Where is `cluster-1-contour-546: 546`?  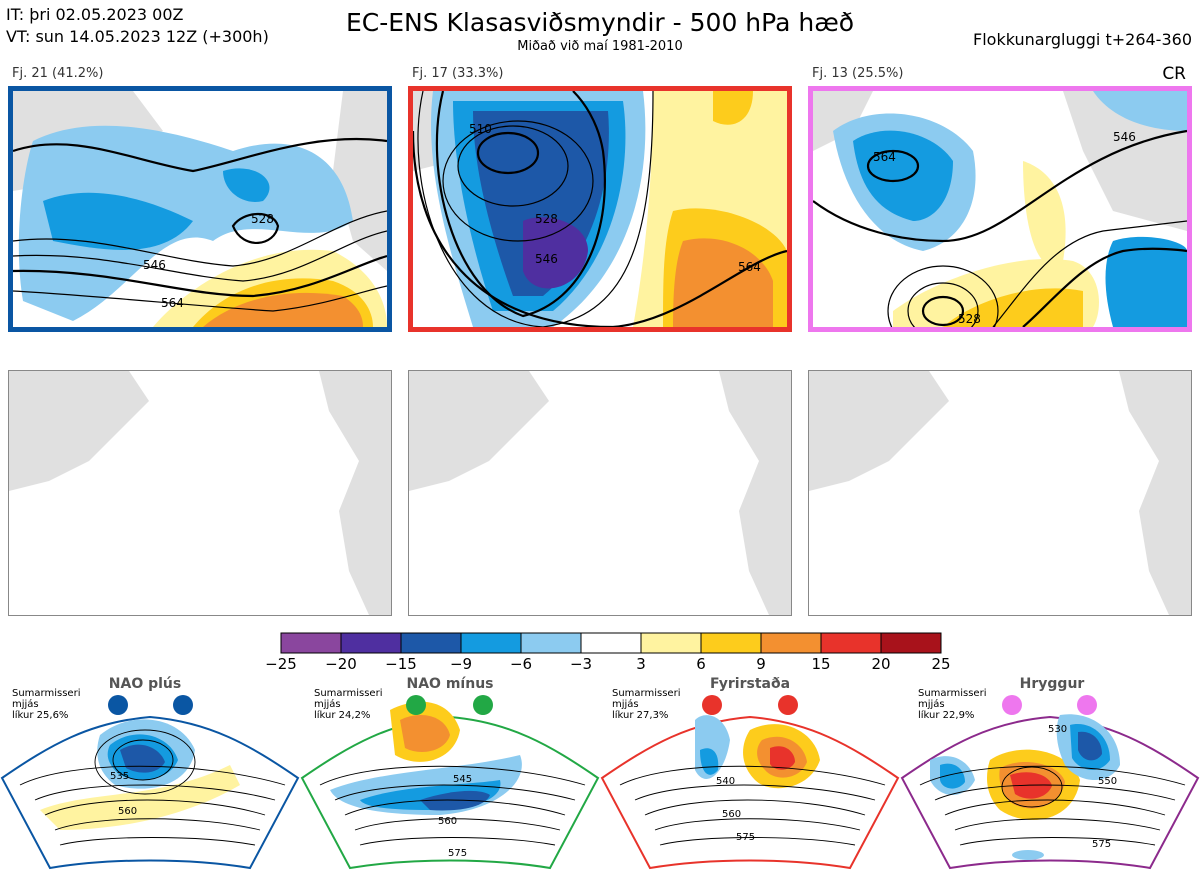
cluster-1-contour-546: 546 is located at coordinates (154, 265).